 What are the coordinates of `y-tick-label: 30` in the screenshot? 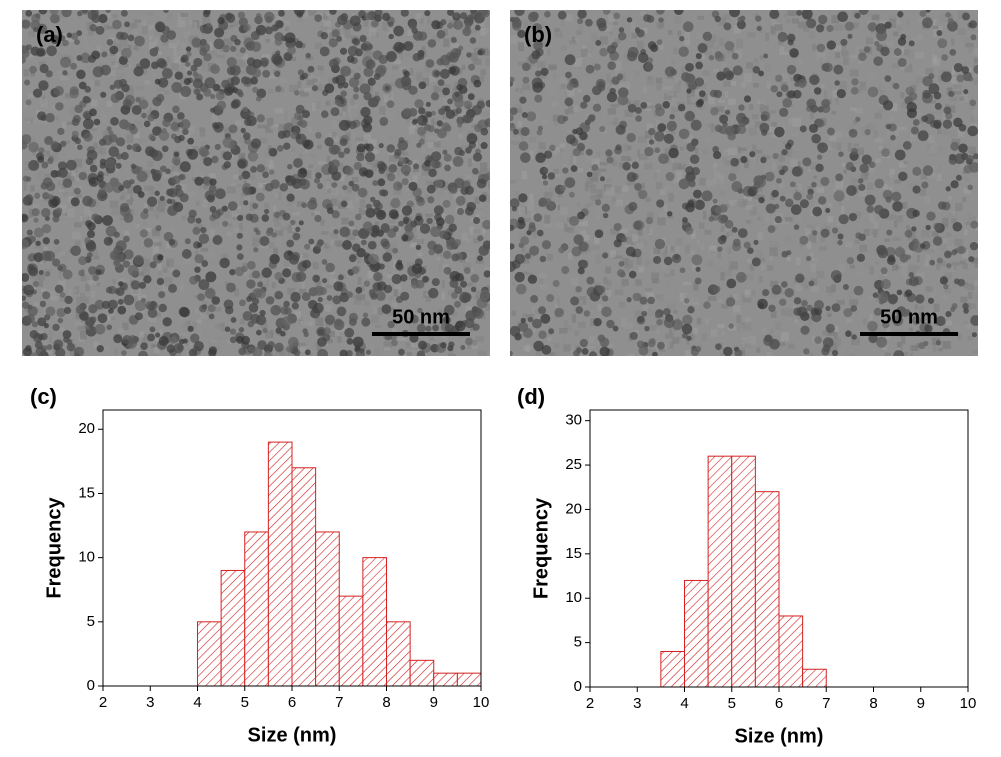 It's located at (573, 420).